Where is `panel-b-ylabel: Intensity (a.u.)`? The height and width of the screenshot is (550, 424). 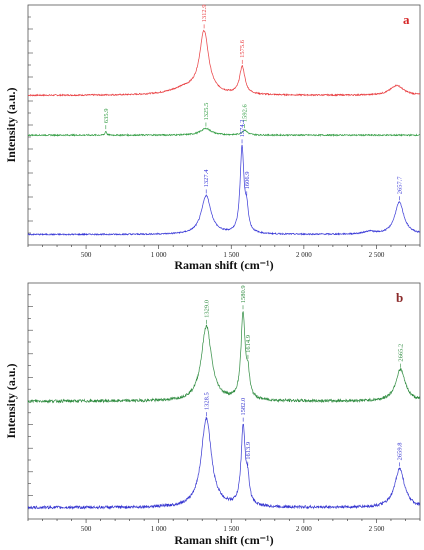
panel-b-ylabel: Intensity (a.u.) is located at coordinates (11, 400).